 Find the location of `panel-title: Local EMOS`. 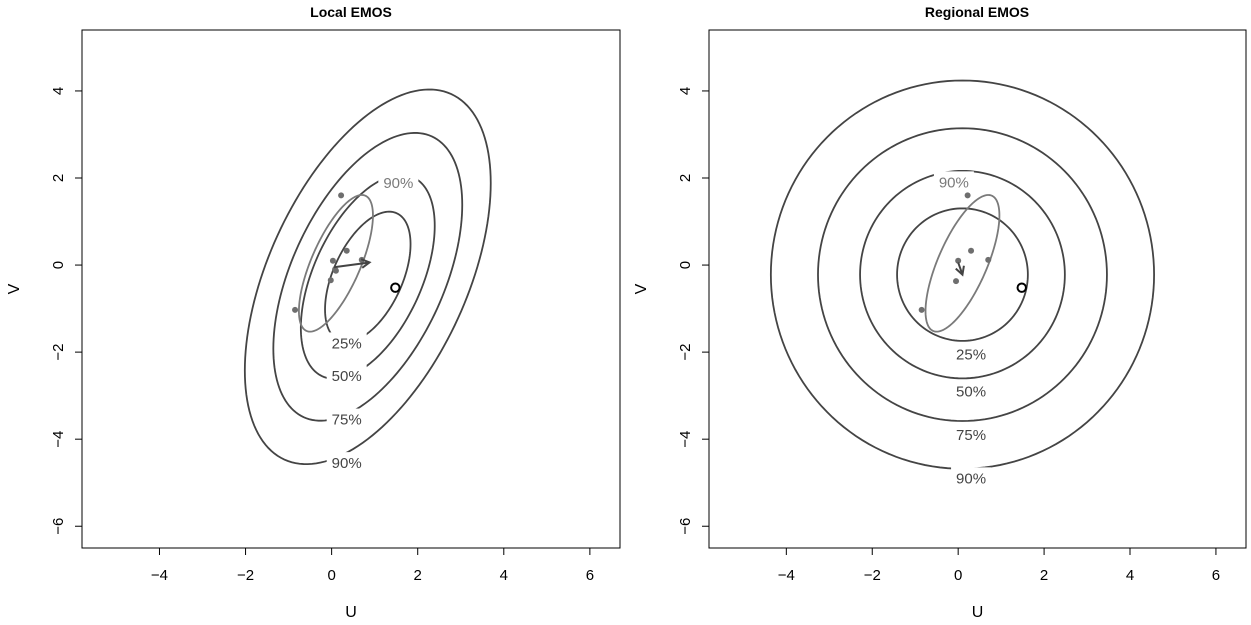

panel-title: Local EMOS is located at coordinates (351, 12).